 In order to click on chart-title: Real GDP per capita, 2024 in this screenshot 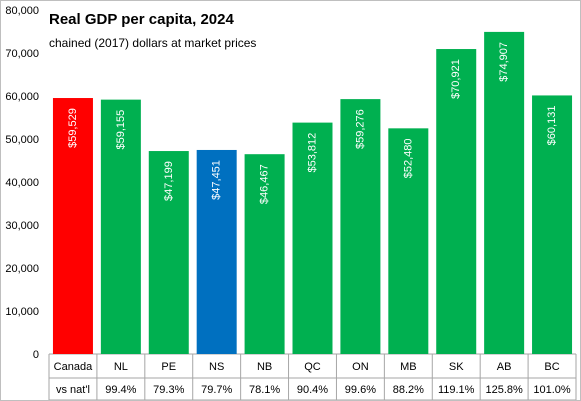, I will do `click(141, 19)`.